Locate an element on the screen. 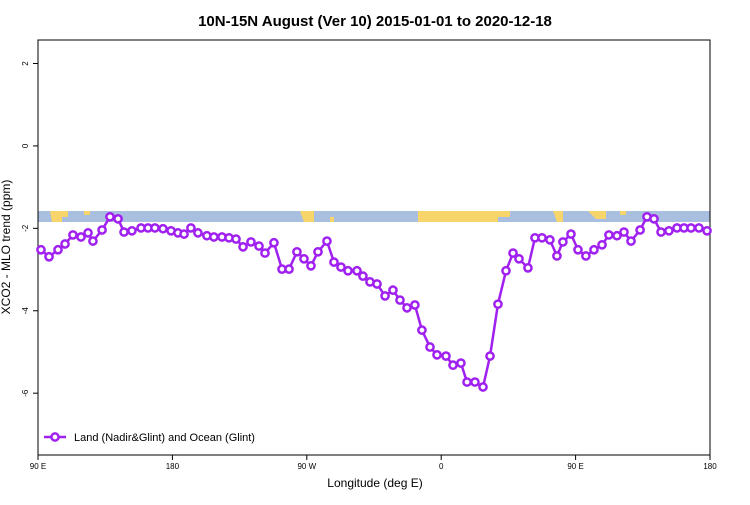  x-tick-label: 0 is located at coordinates (441, 466).